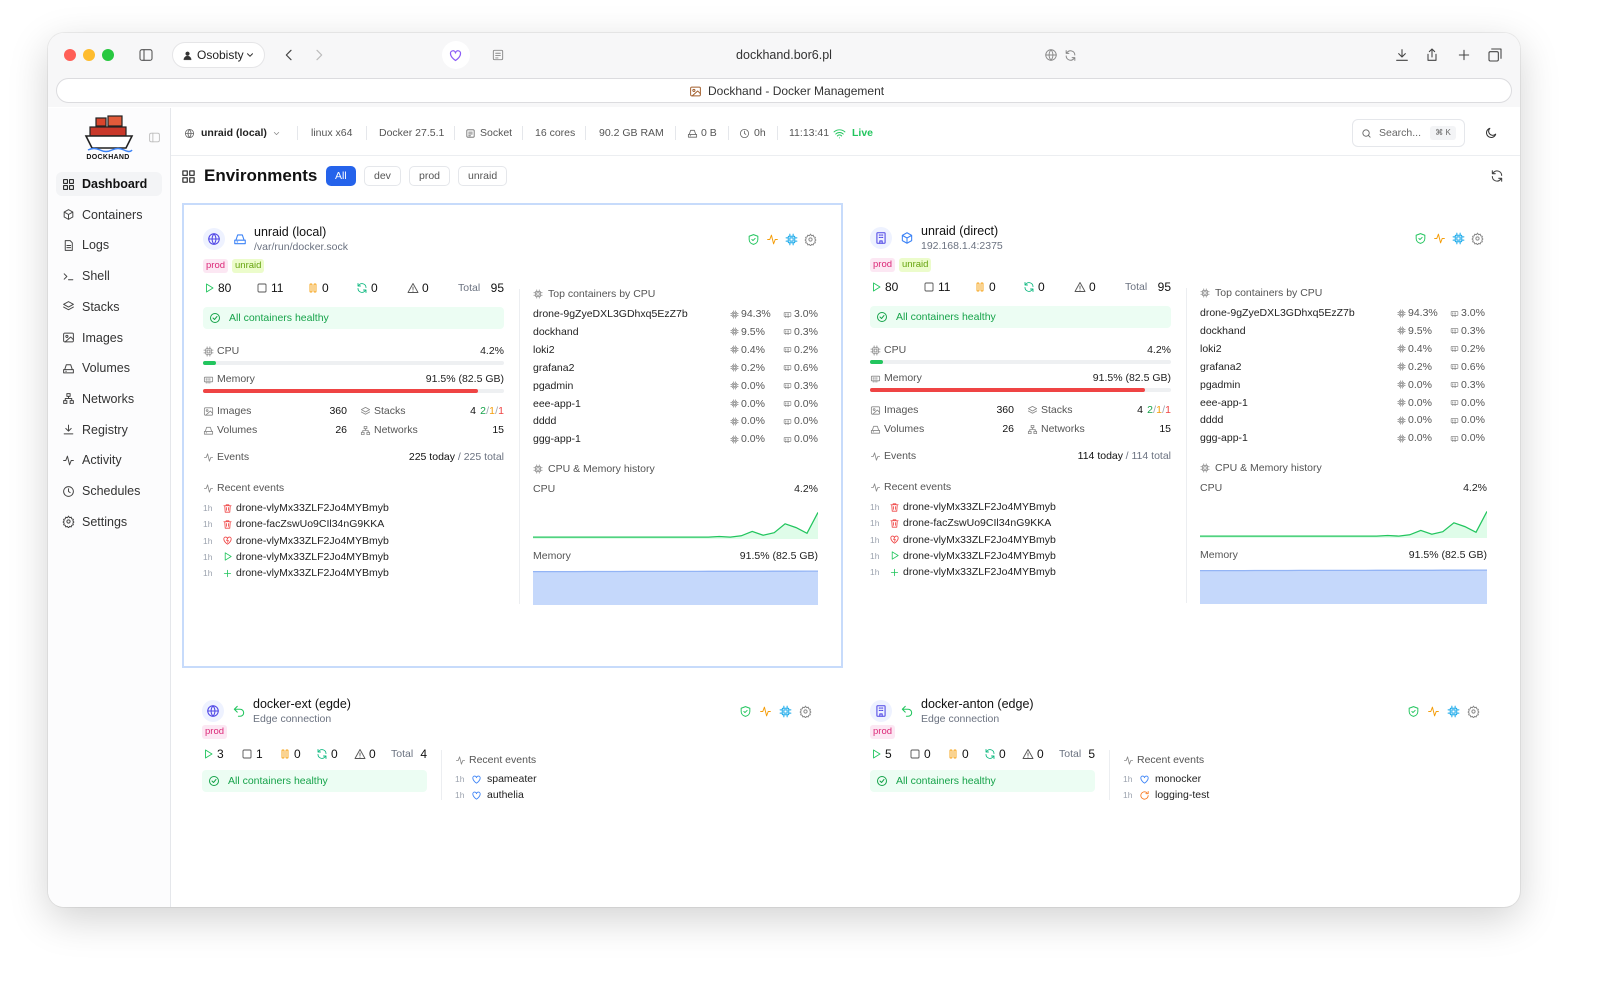 The height and width of the screenshot is (990, 1600). I want to click on history-icon, so click(538, 469).